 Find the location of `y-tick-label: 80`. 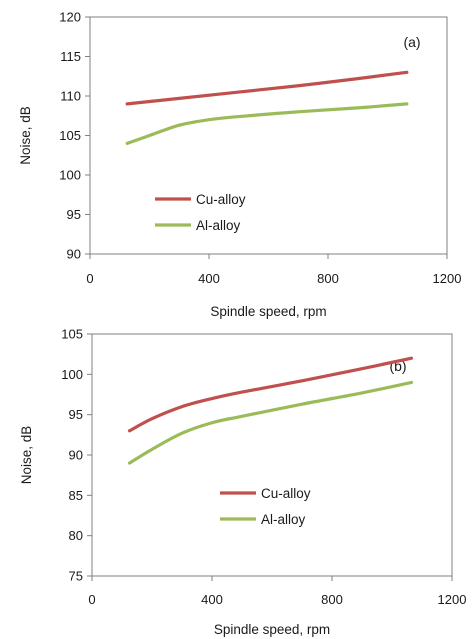

y-tick-label: 80 is located at coordinates (76, 535).